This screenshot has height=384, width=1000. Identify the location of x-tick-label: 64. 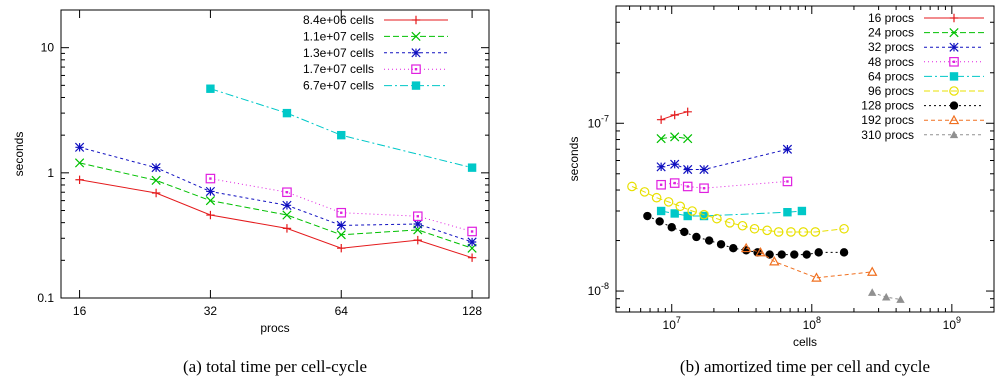
(342, 311).